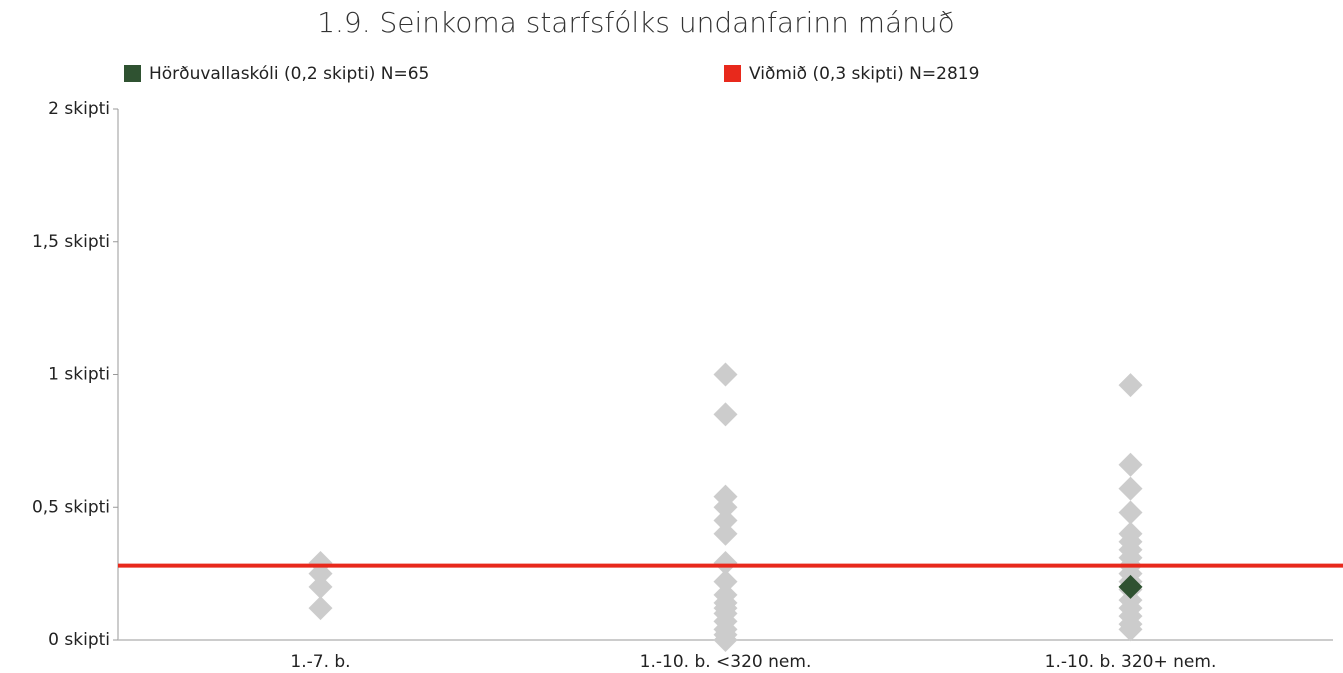  Describe the element at coordinates (726, 662) in the screenshot. I see `x-tick-label: 1.-10. b. <320 nem.` at that location.